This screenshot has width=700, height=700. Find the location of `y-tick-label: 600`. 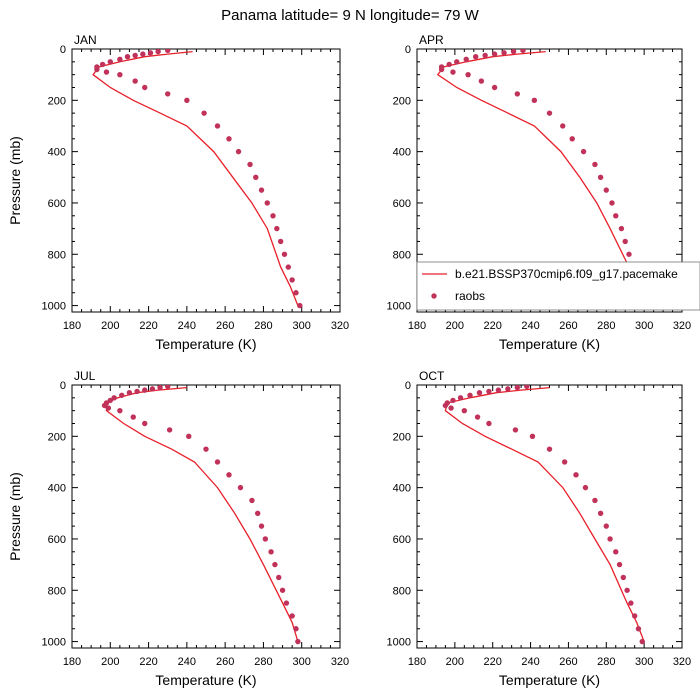

y-tick-label: 600 is located at coordinates (57, 540).